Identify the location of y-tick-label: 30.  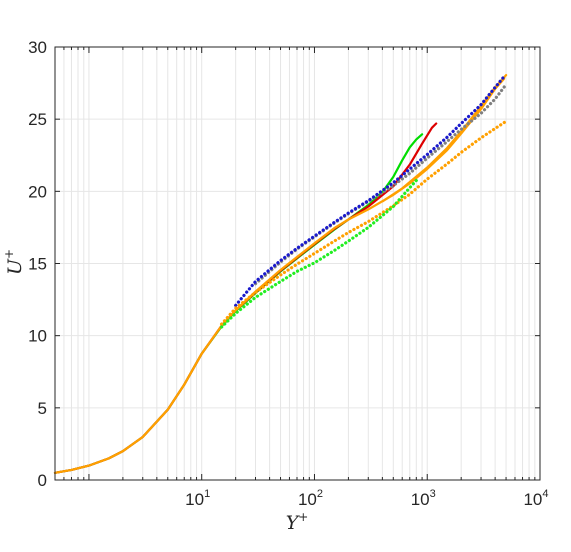
(37, 47).